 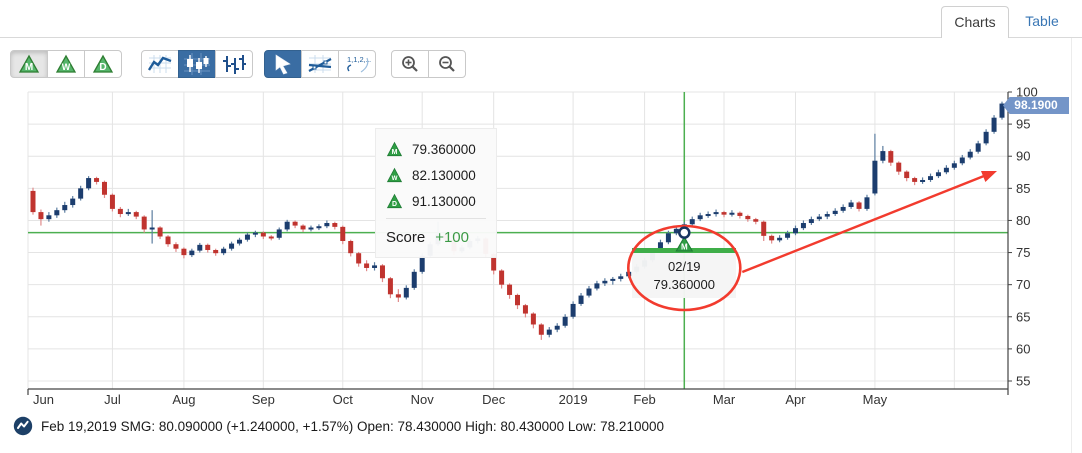 What do you see at coordinates (23, 426) in the screenshot?
I see `sparkline-badge-icon` at bounding box center [23, 426].